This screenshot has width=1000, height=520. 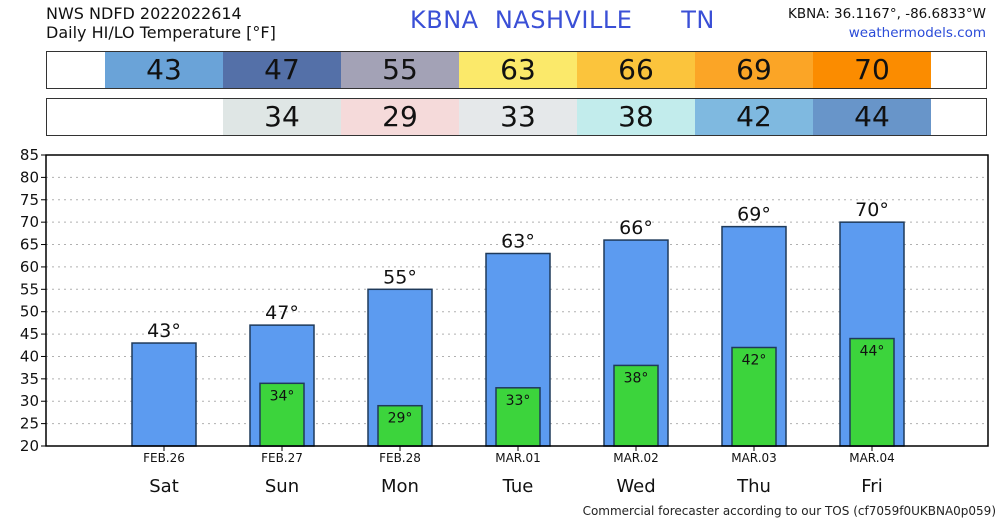 What do you see at coordinates (518, 458) in the screenshot?
I see `x-date-label: MAR.01` at bounding box center [518, 458].